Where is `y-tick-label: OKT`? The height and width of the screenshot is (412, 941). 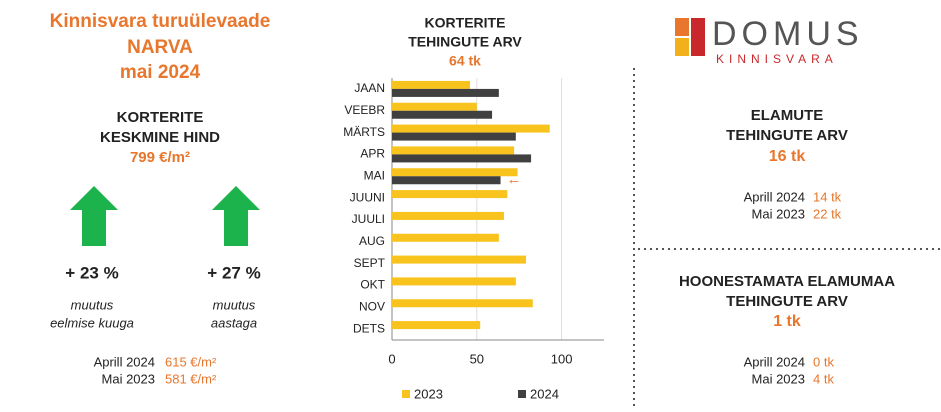
y-tick-label: OKT is located at coordinates (372, 285).